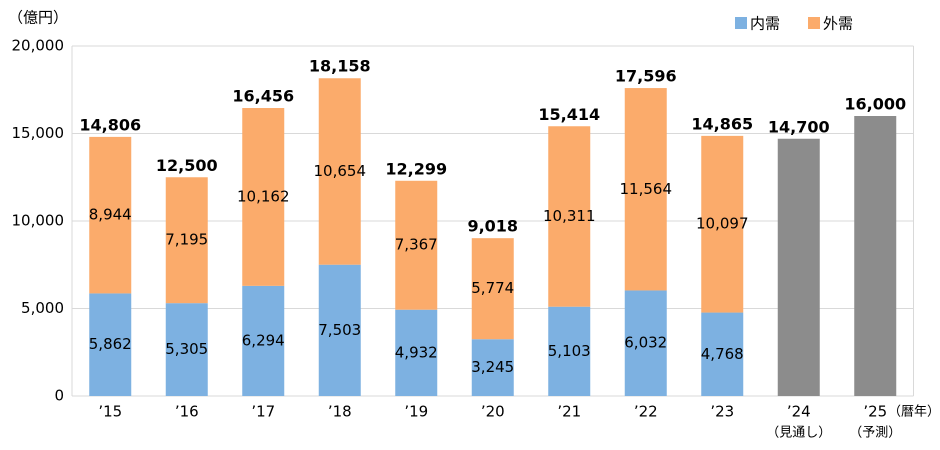 The height and width of the screenshot is (450, 940). What do you see at coordinates (493, 412) in the screenshot?
I see `x-tick-label: ’20` at bounding box center [493, 412].